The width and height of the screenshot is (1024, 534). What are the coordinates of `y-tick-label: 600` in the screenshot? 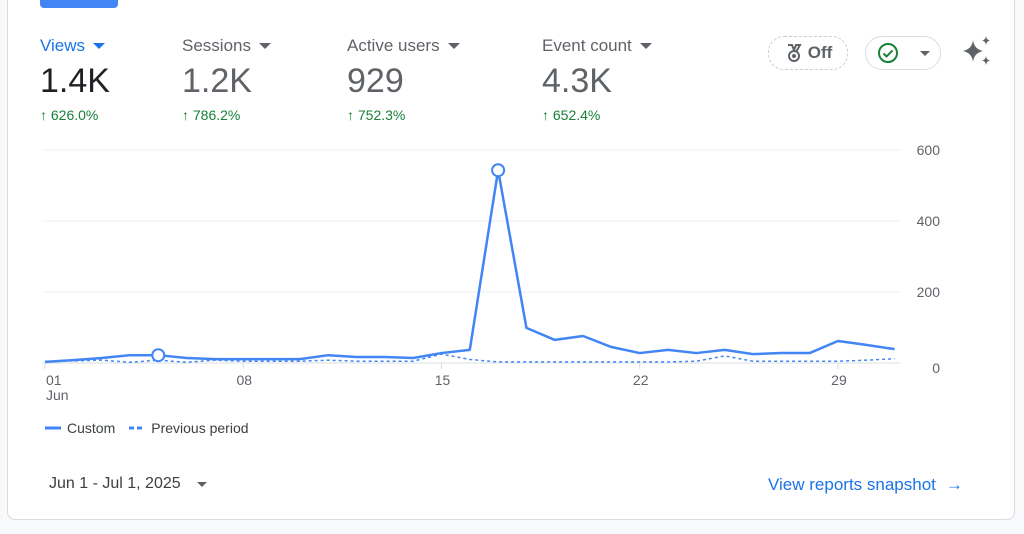 It's located at (929, 150).